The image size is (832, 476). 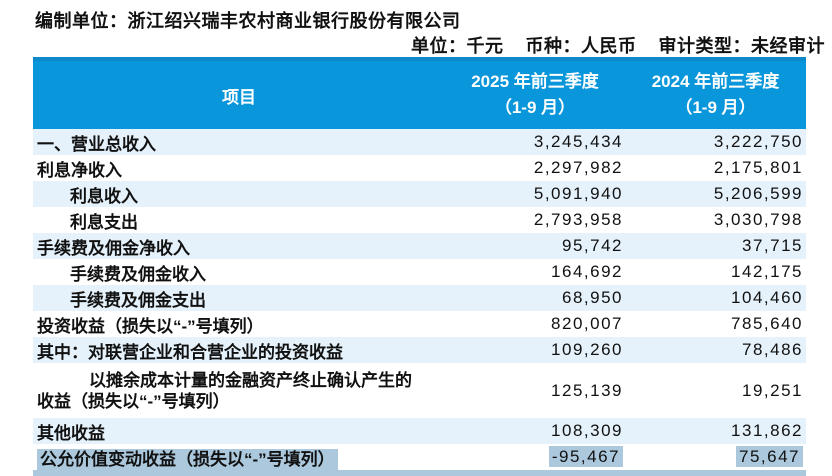 I want to click on row-label: 利息净收入, so click(x=79, y=170).